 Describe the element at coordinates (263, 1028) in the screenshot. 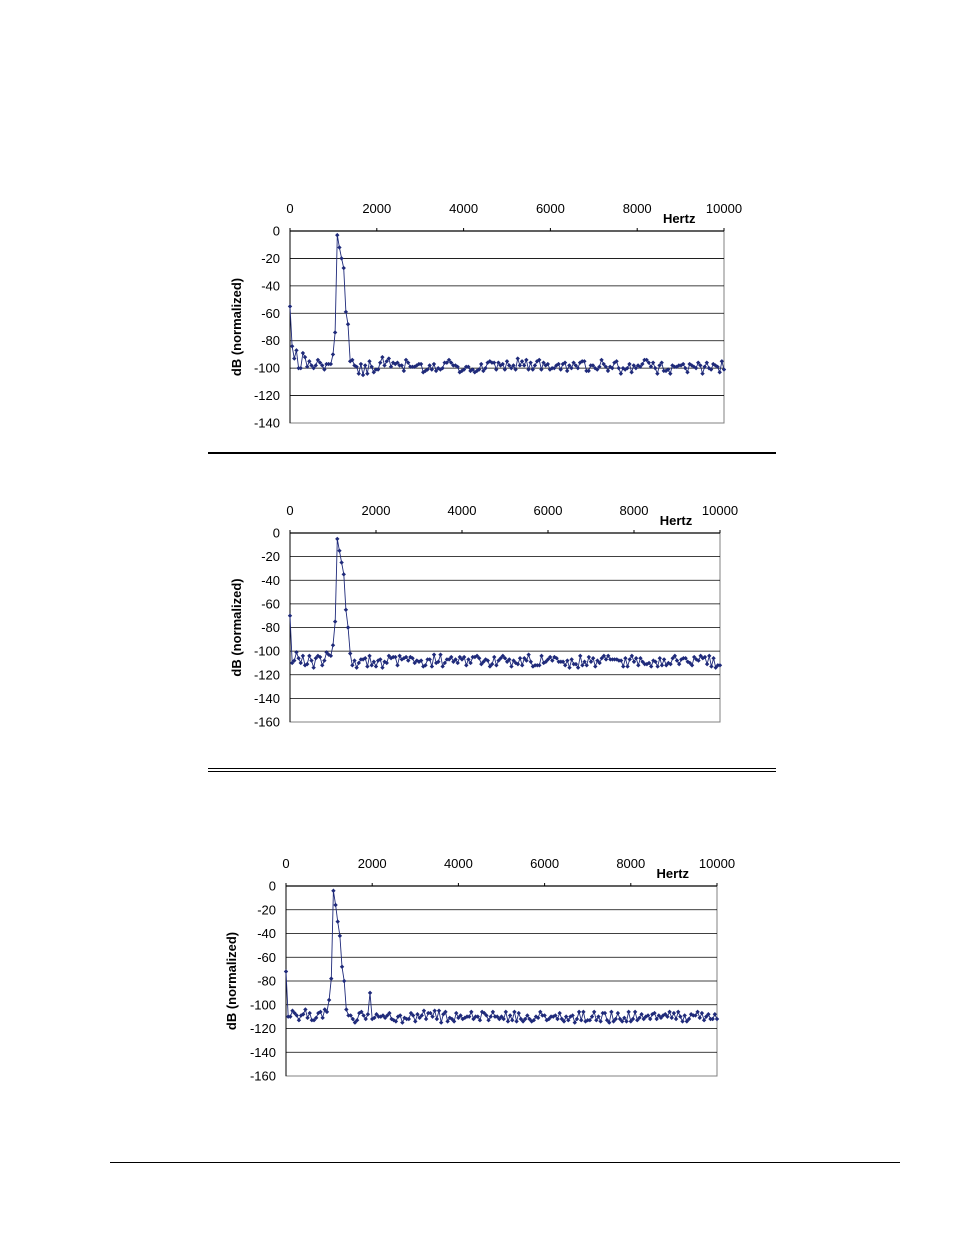

I see `y-tick-label: -120` at that location.